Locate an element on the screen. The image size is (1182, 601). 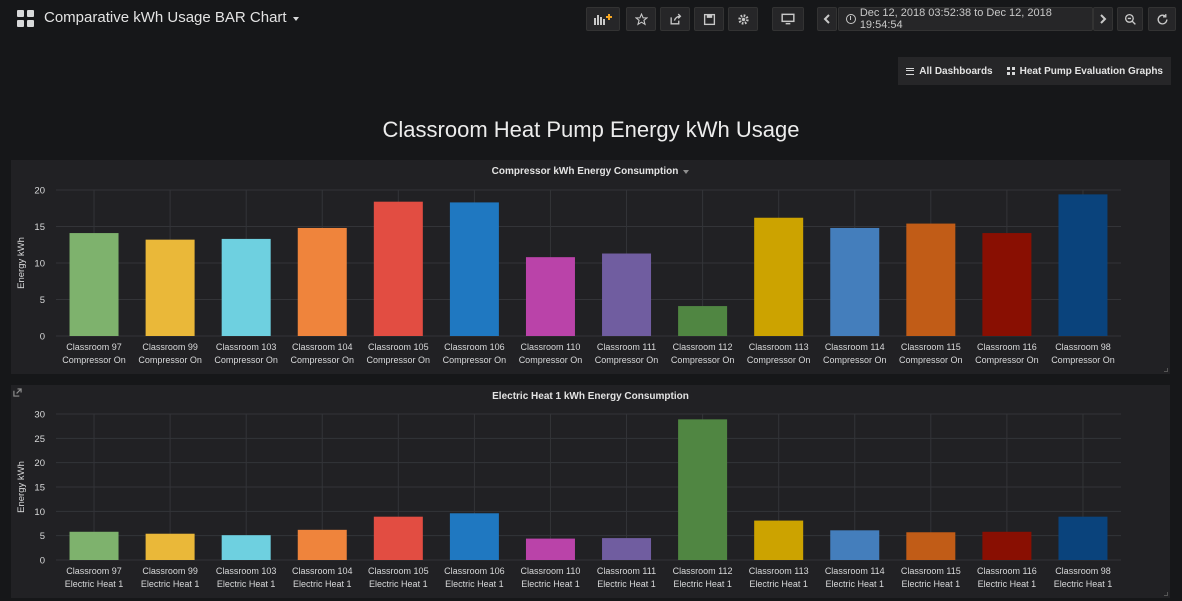
y-tick-label: 15 is located at coordinates (39, 227).